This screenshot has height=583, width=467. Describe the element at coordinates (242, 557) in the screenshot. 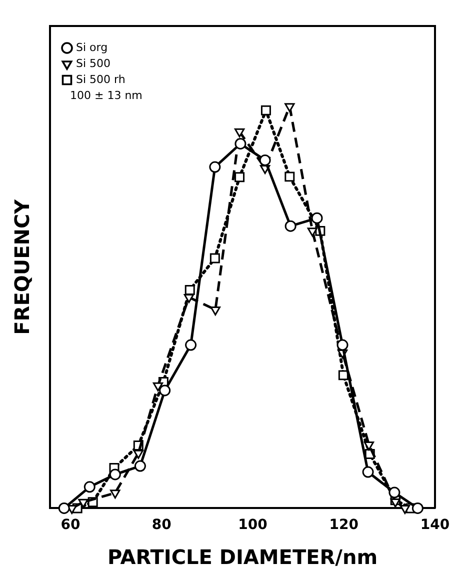

I see `x-axis-title: PARTICLE DIAMETER/nm` at that location.